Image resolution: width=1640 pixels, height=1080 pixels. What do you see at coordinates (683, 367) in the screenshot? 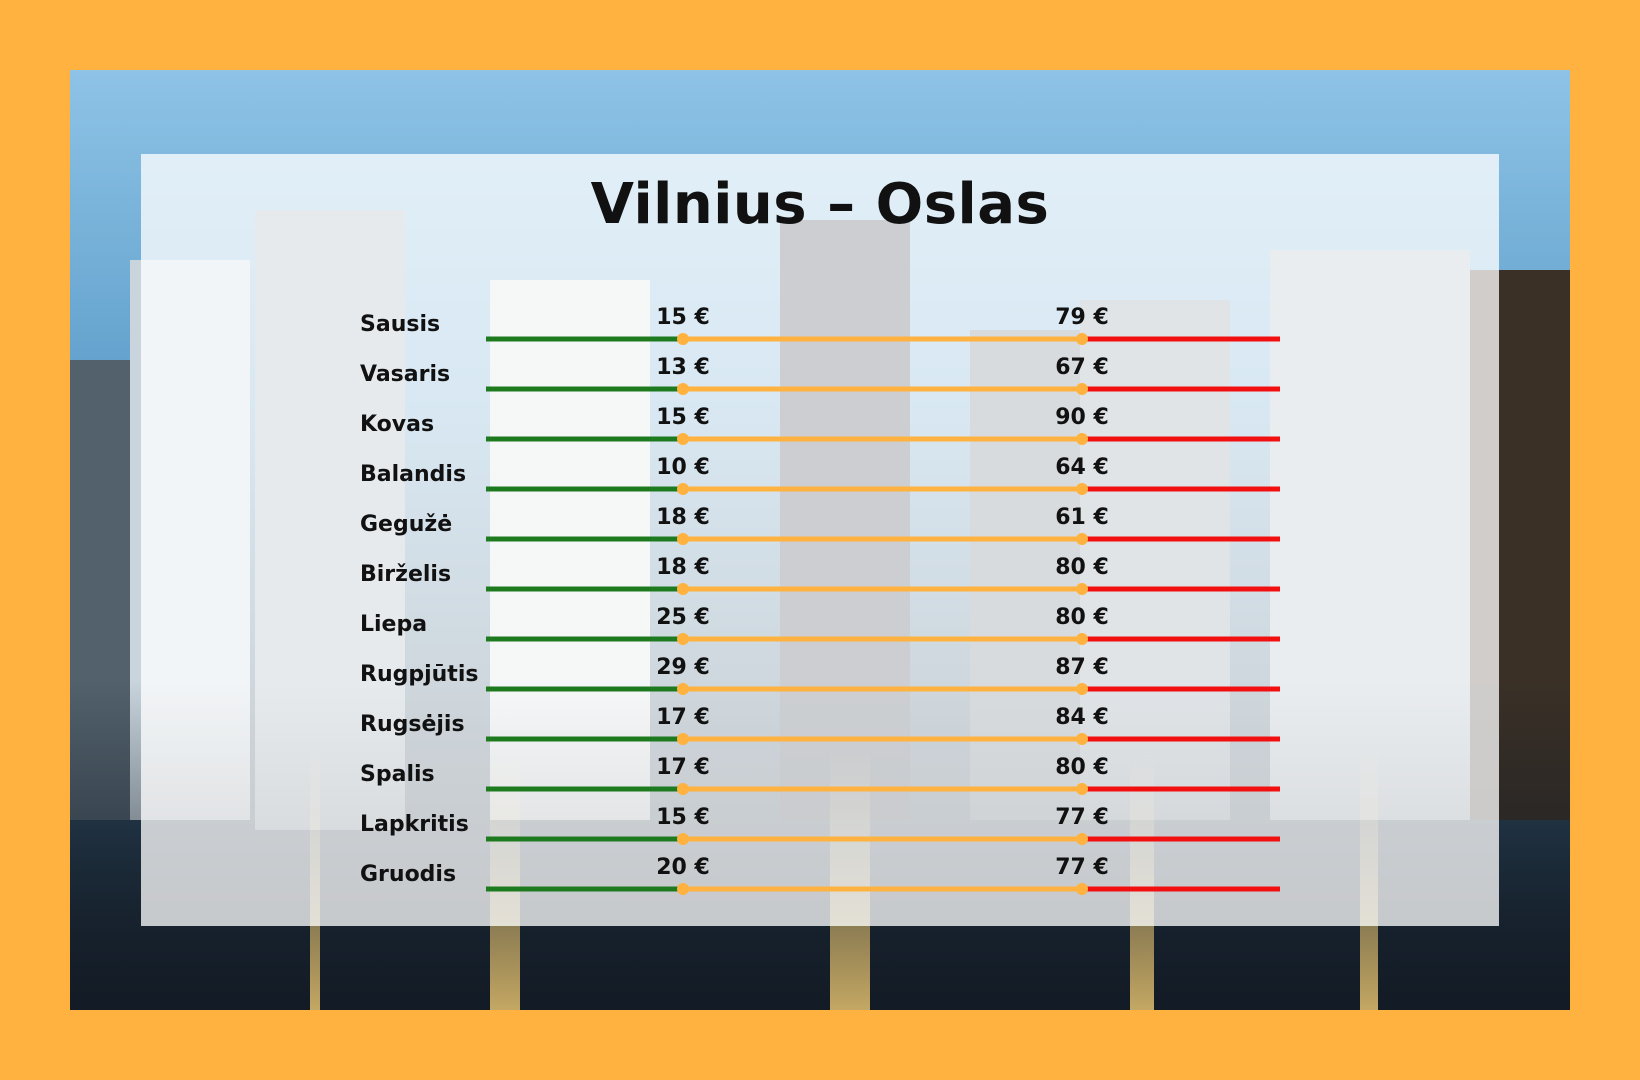
I see `min-price-label: 13 €` at bounding box center [683, 367].